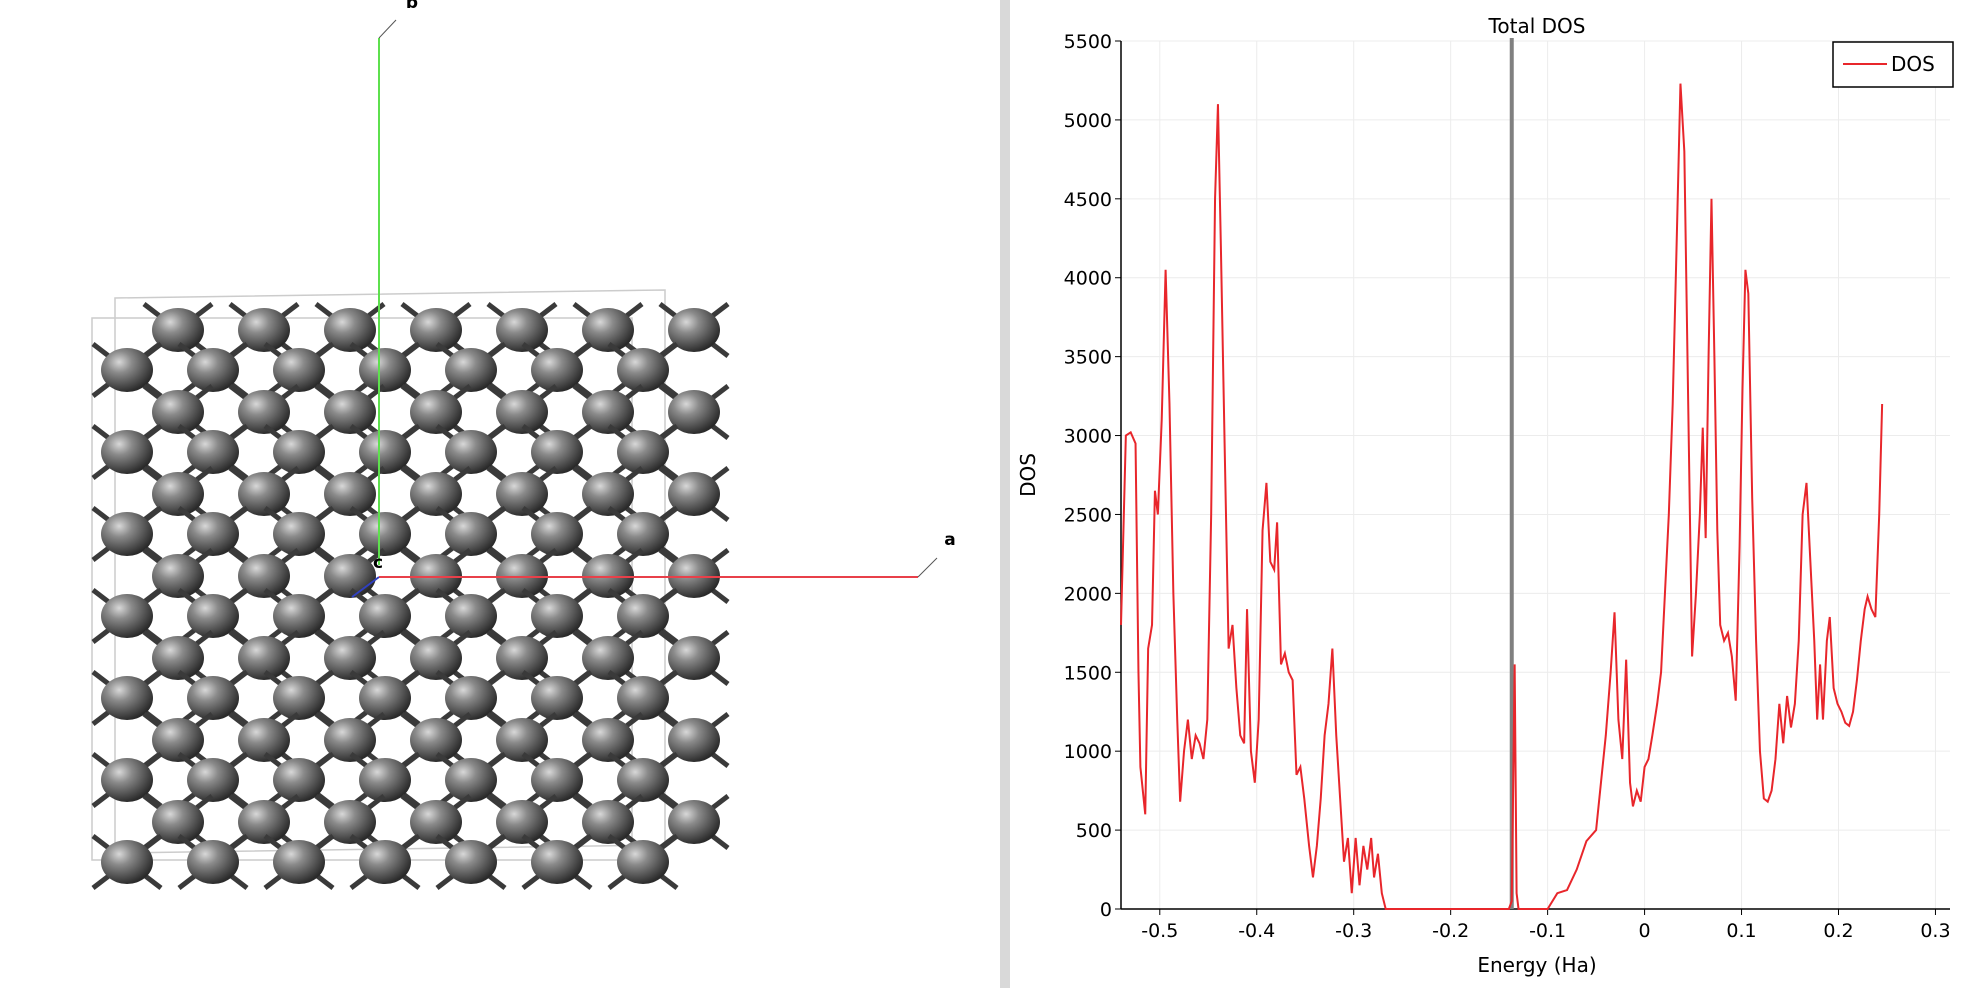 The width and height of the screenshot is (1986, 988). Describe the element at coordinates (1088, 42) in the screenshot. I see `y-tick-label: 5500` at that location.